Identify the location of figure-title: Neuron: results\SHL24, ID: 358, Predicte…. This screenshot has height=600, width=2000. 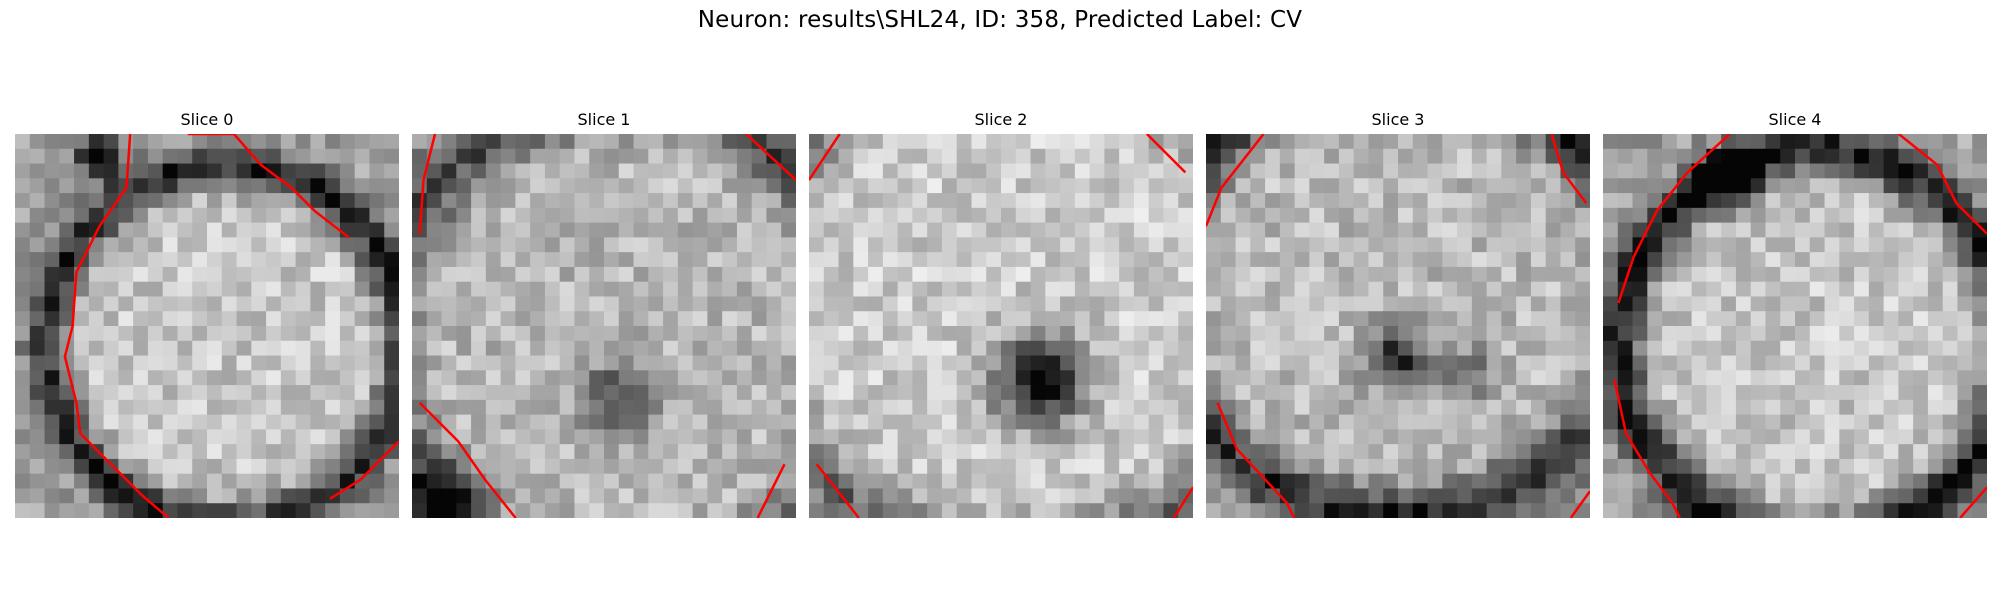
(1000, 20).